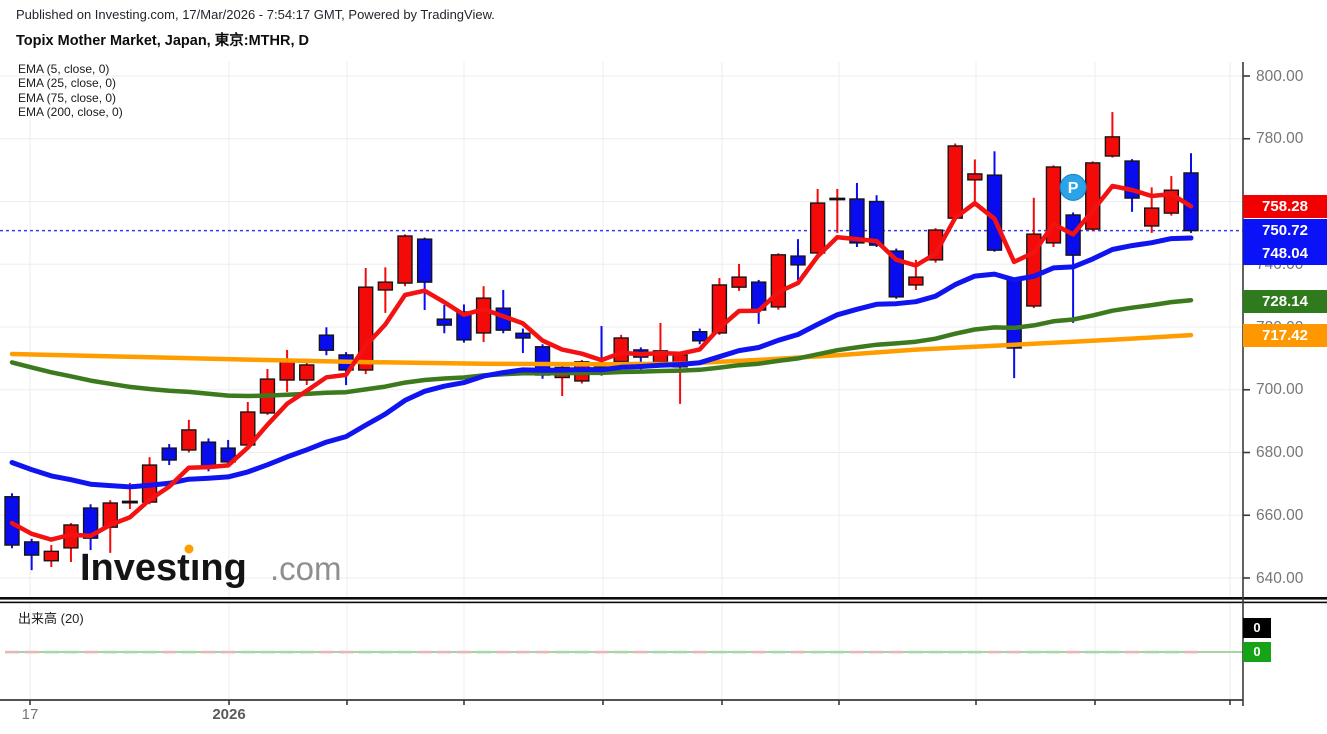 The height and width of the screenshot is (734, 1327). What do you see at coordinates (1285, 335) in the screenshot?
I see `price-badge-ema200: 717.42` at bounding box center [1285, 335].